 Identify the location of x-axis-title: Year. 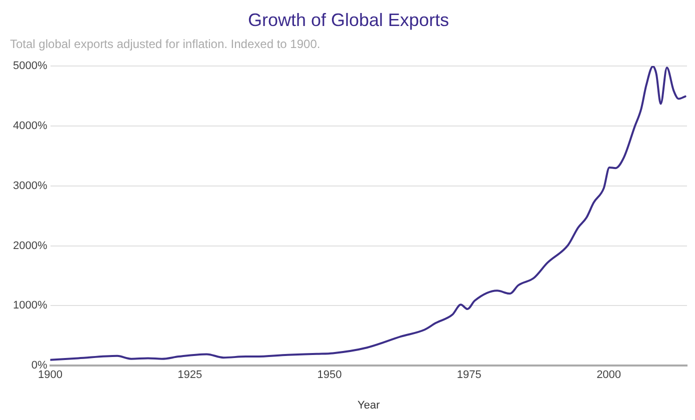
(369, 405).